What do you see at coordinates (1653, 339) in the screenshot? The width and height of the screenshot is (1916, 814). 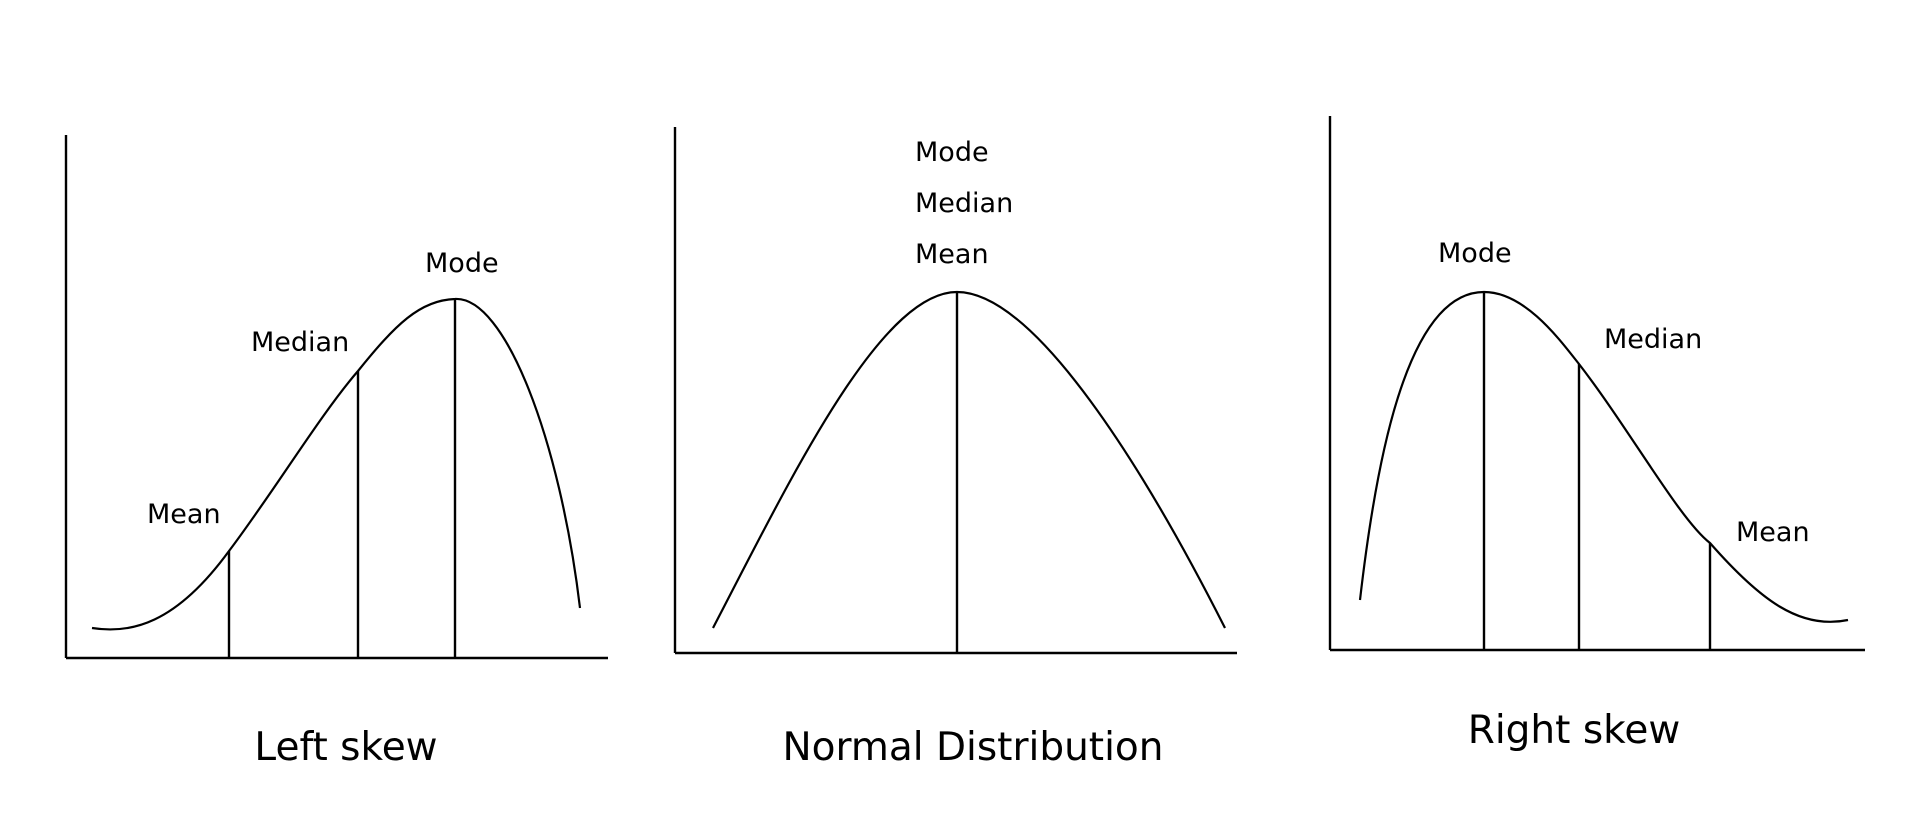 I see `right-median-label: Median` at bounding box center [1653, 339].